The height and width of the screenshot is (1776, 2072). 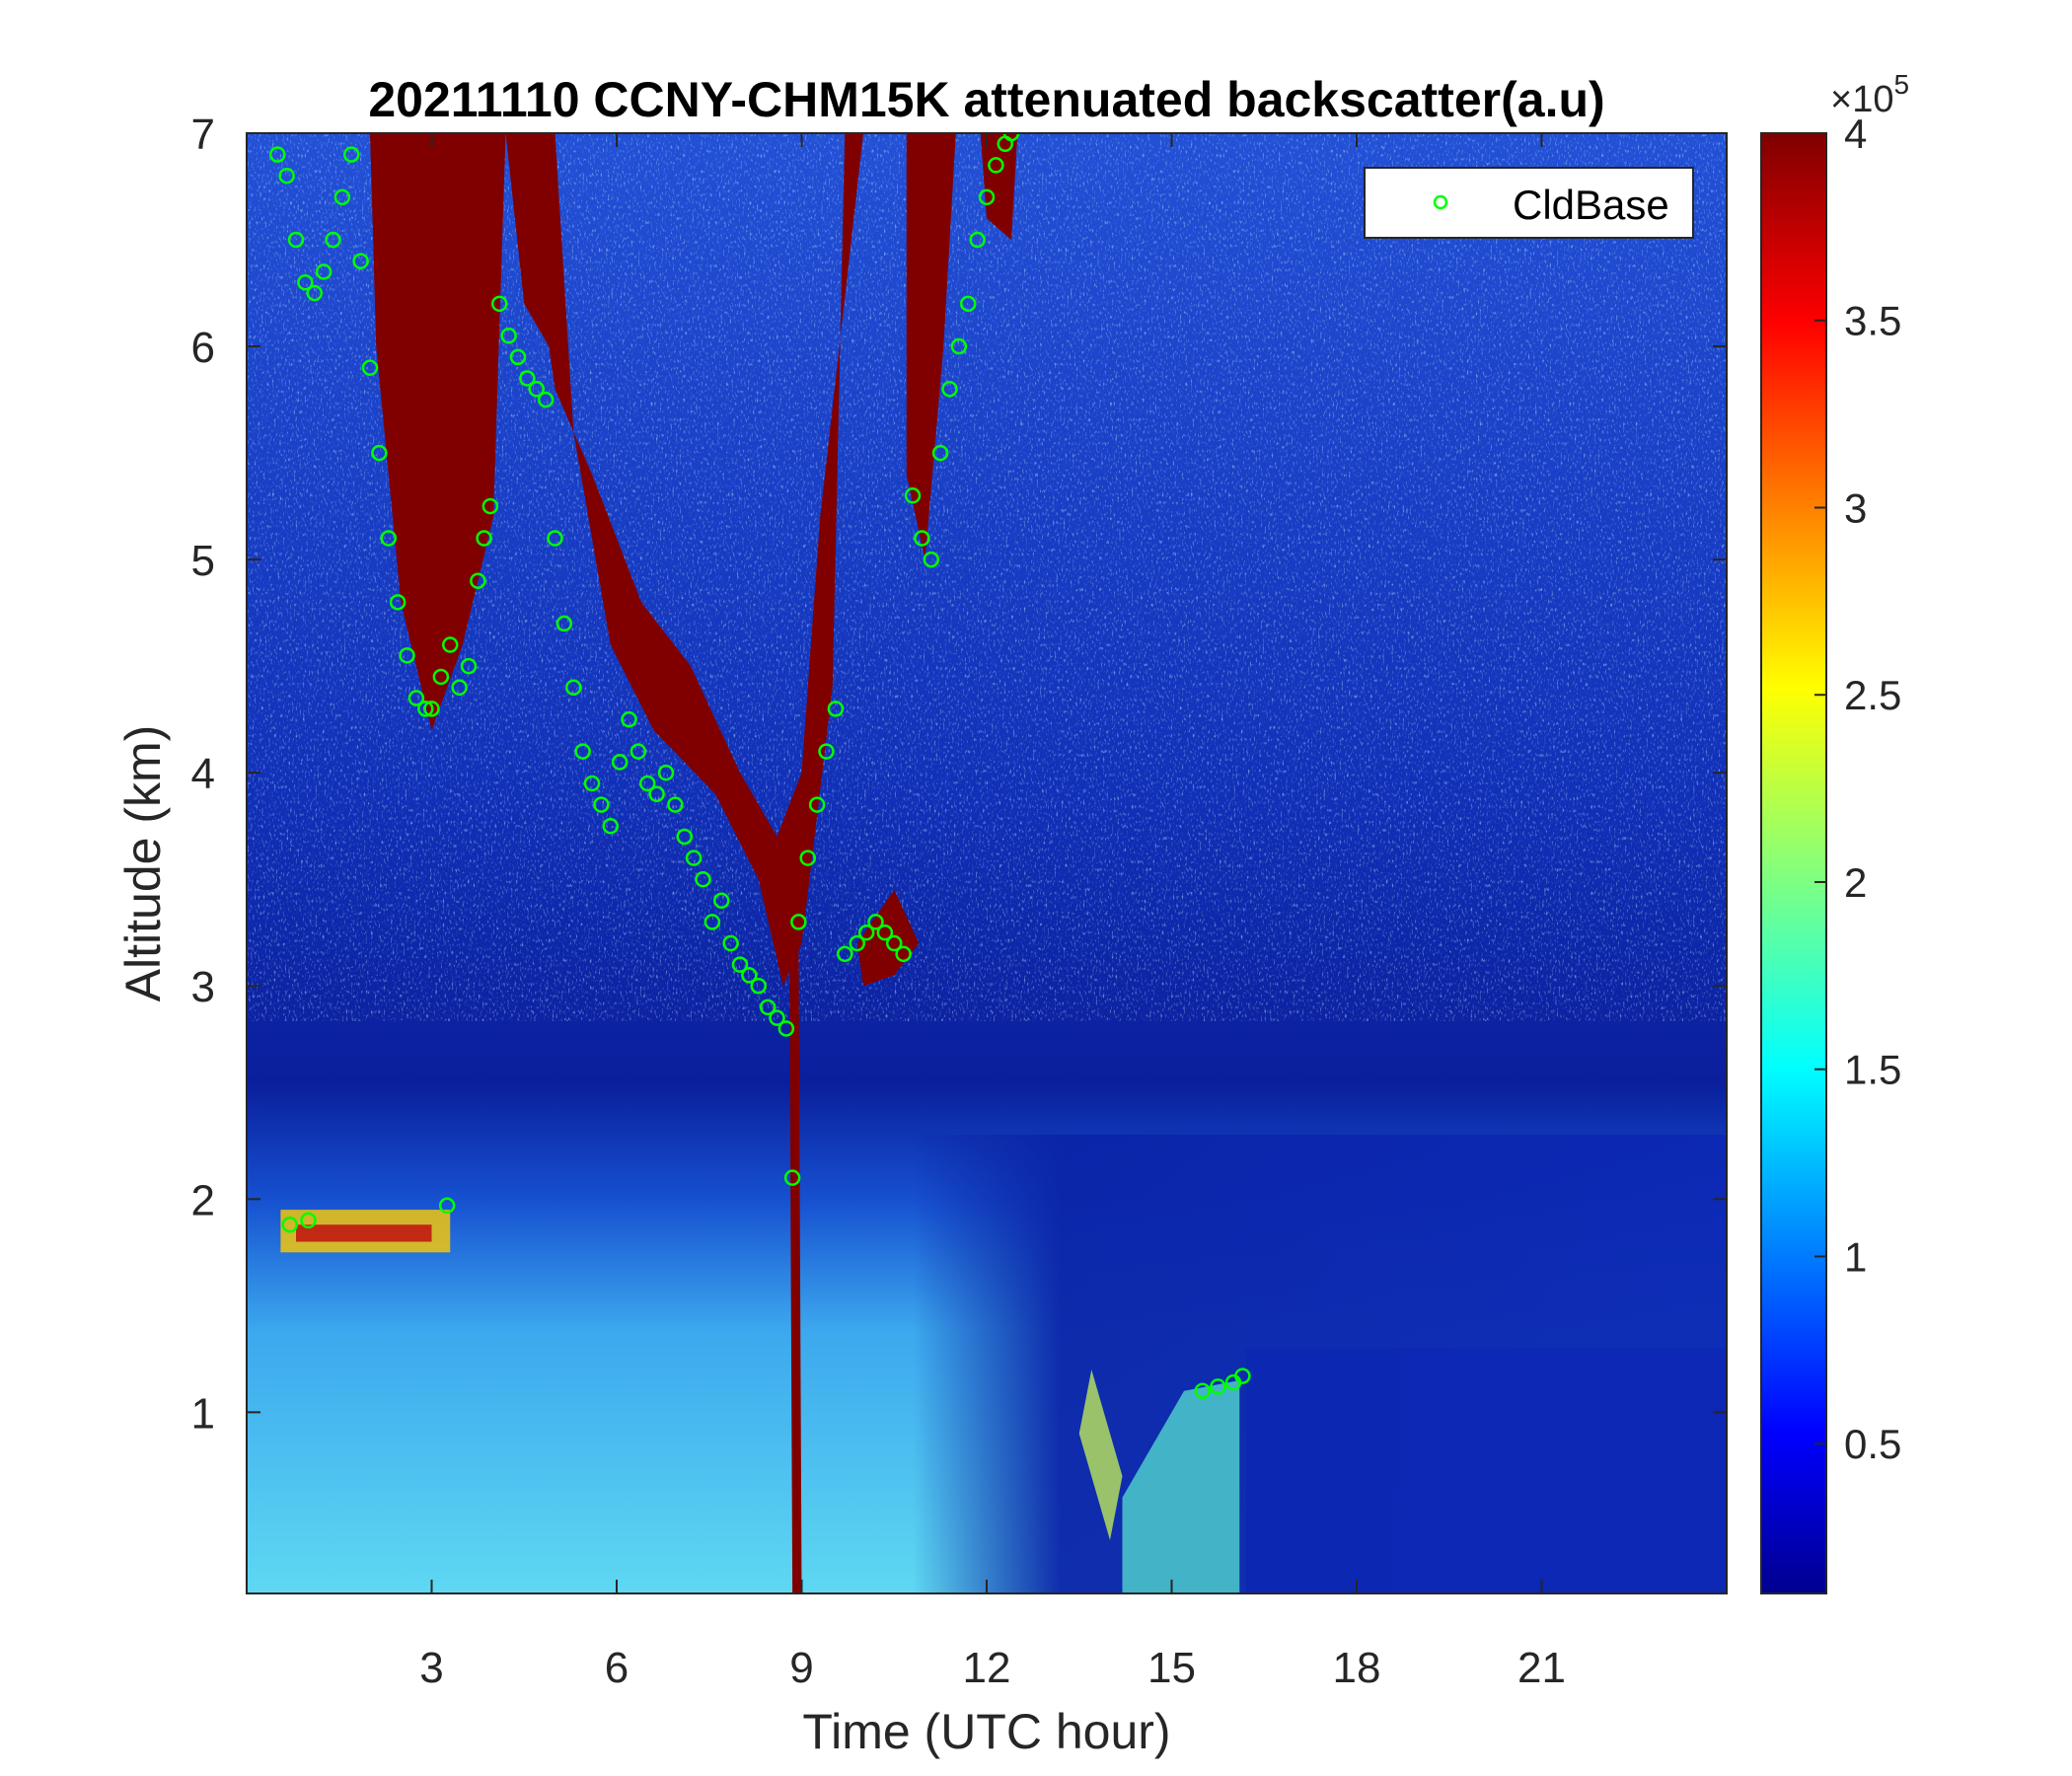 What do you see at coordinates (1529, 203) in the screenshot?
I see `legend-box` at bounding box center [1529, 203].